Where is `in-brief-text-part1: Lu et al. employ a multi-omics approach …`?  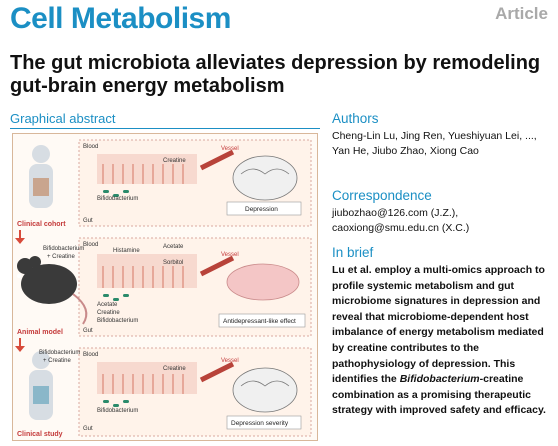
in-brief-text-part1: Lu et al. employ a multi-omics approach … is located at coordinates (438, 325).